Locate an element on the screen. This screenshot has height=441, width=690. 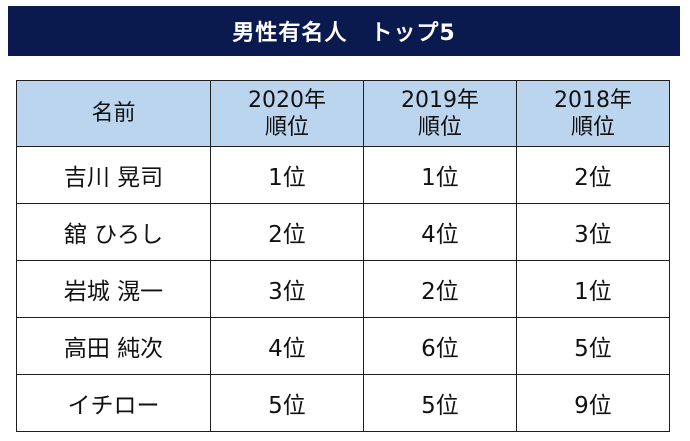
cell-name: 舘 ひろし is located at coordinates (113, 232).